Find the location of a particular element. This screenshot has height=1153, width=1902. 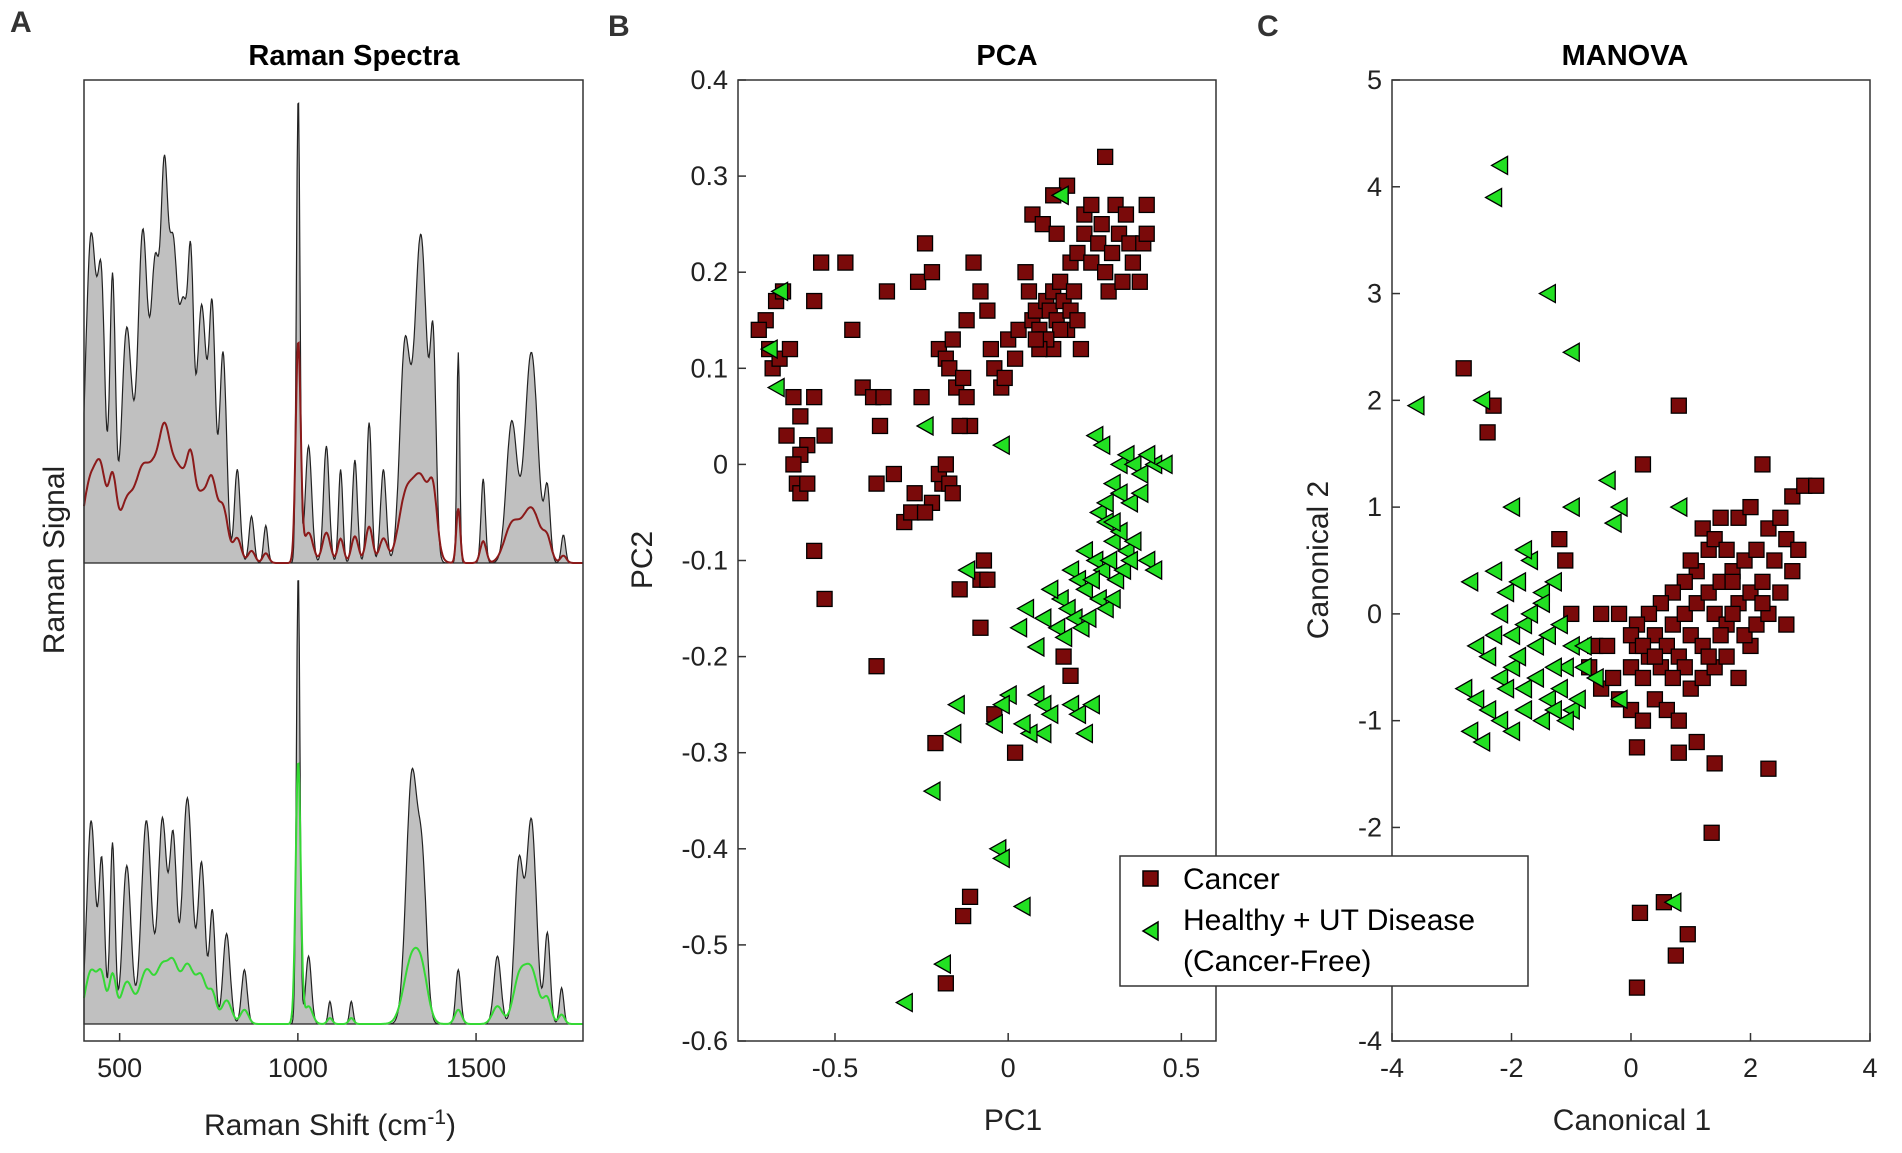

manova-xtick-label: 4 is located at coordinates (1869, 1068).